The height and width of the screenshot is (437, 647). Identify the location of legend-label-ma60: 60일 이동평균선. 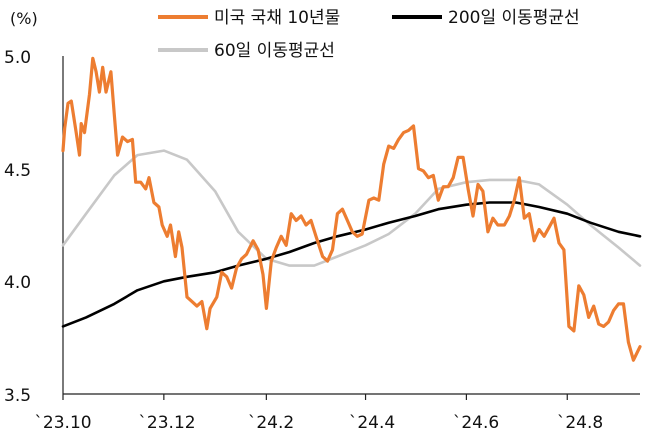
(274, 51).